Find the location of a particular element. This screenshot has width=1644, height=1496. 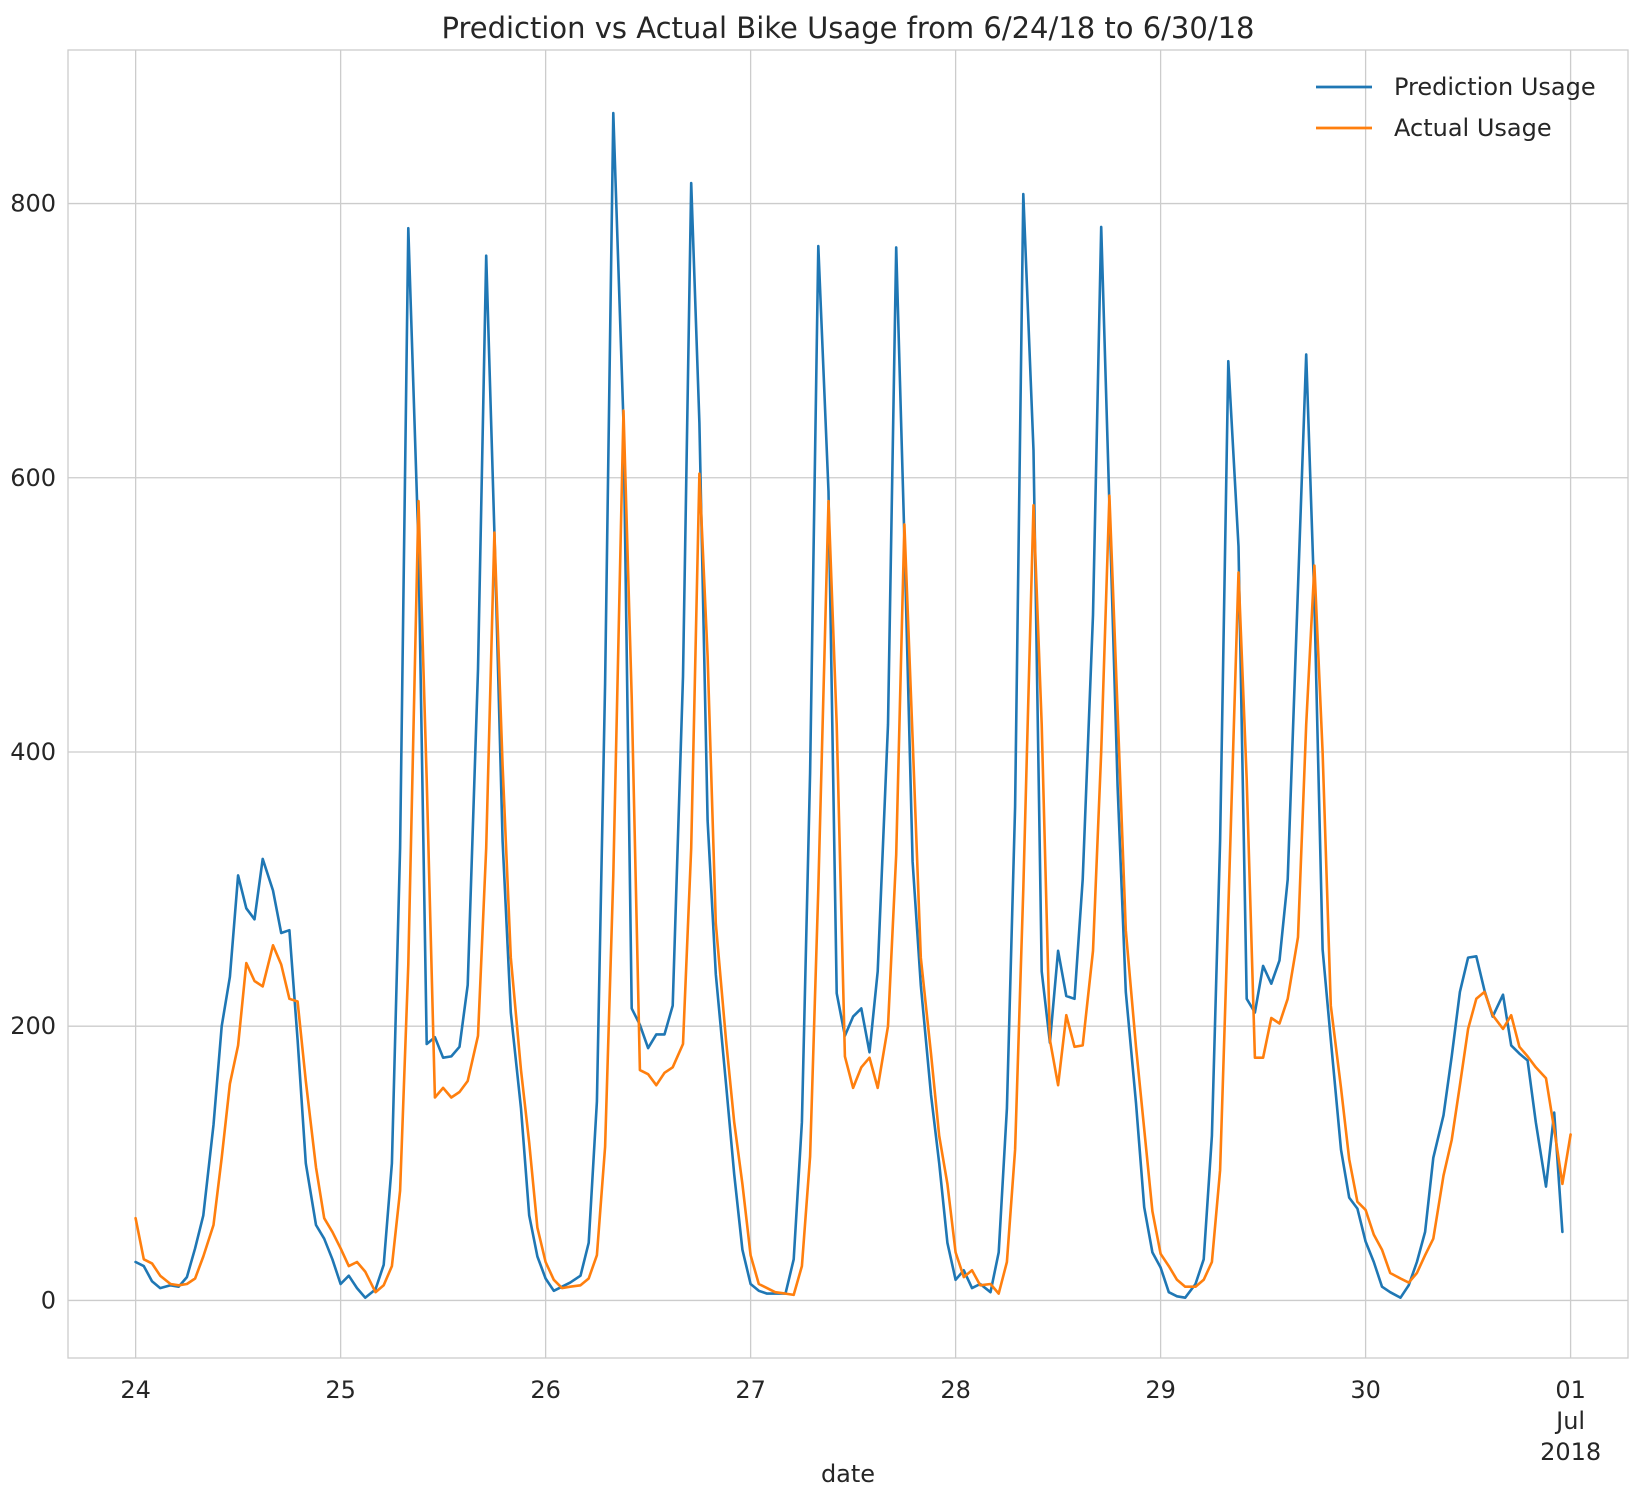

legend: Prediction Usage Actual Usage is located at coordinates (1456, 107).